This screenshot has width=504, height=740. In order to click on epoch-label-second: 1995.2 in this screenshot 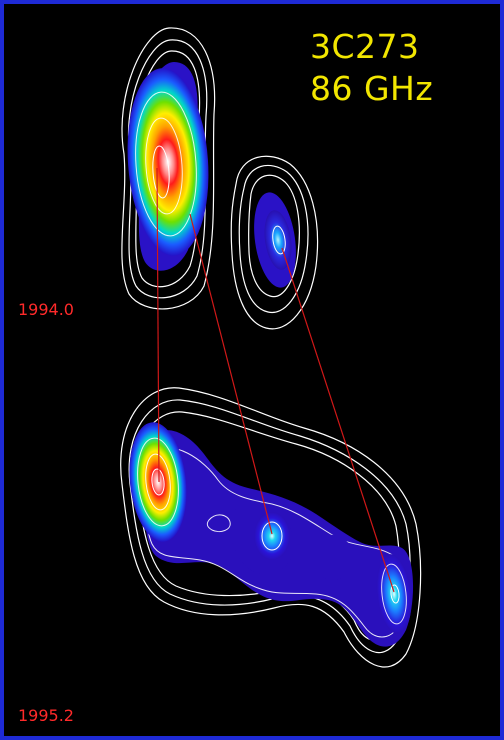, I will do `click(46, 715)`.